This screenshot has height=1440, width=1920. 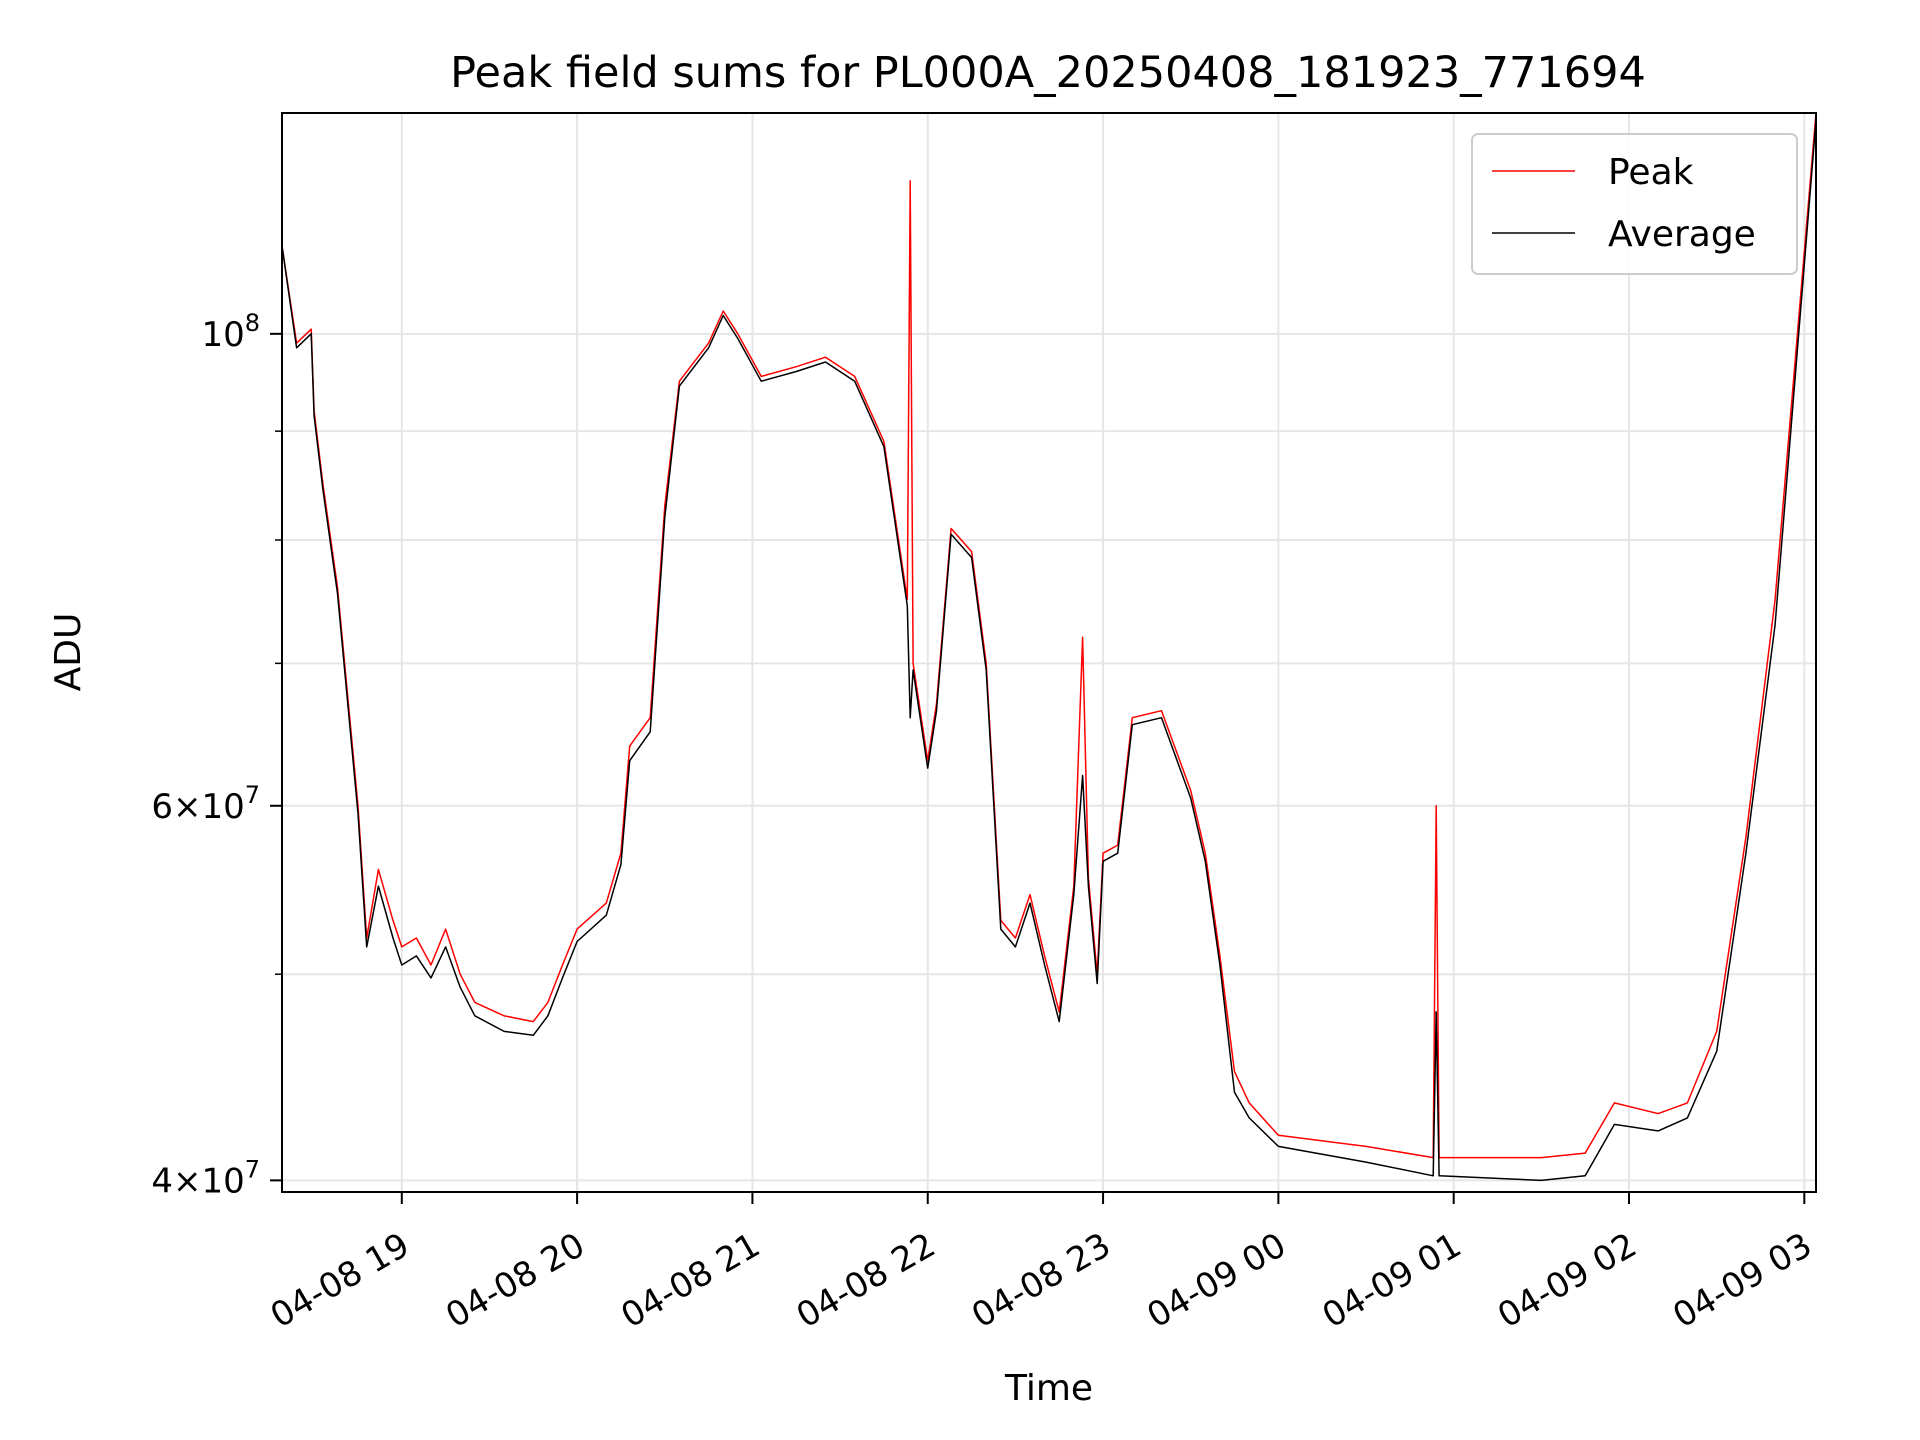 I want to click on y-tick-label-base: 6×10, so click(x=197, y=807).